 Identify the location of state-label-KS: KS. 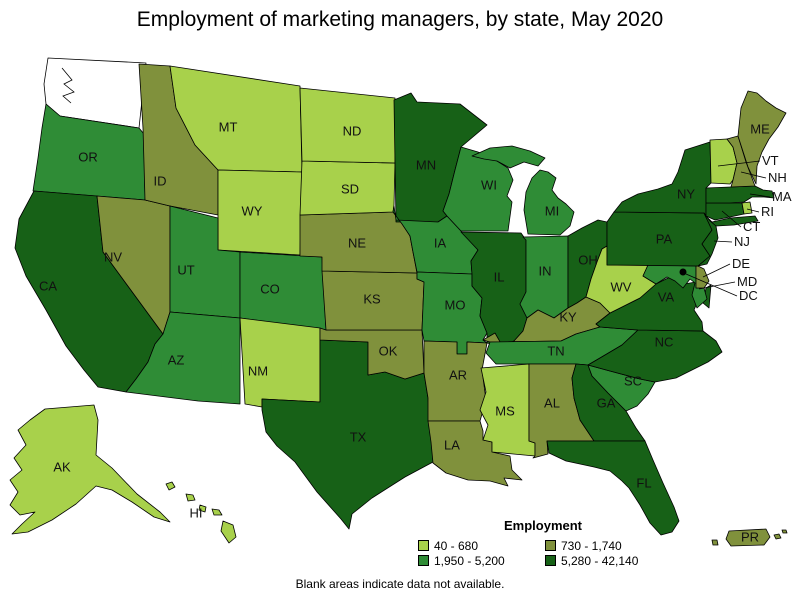
(372, 298).